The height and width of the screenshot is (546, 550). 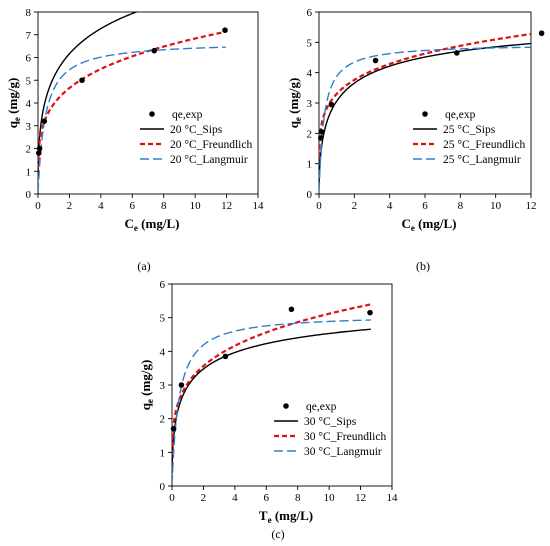 I want to click on panel-label: (b), so click(x=423, y=266).